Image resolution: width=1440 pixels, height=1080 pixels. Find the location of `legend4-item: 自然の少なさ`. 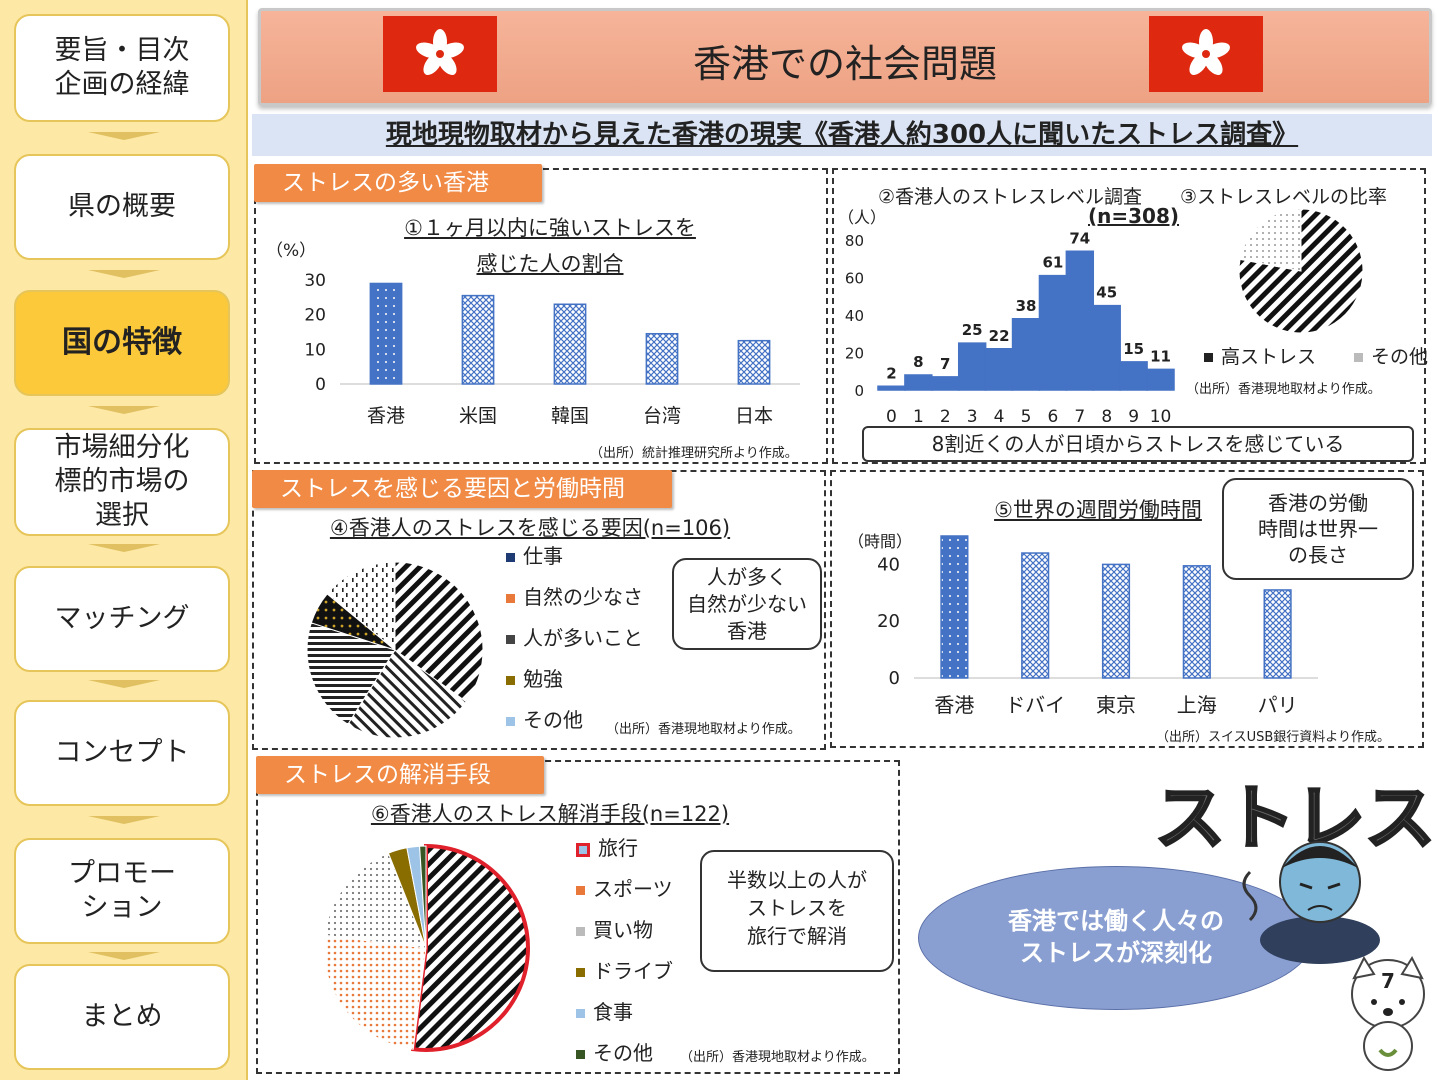

legend4-item: 自然の少なさ is located at coordinates (574, 595).